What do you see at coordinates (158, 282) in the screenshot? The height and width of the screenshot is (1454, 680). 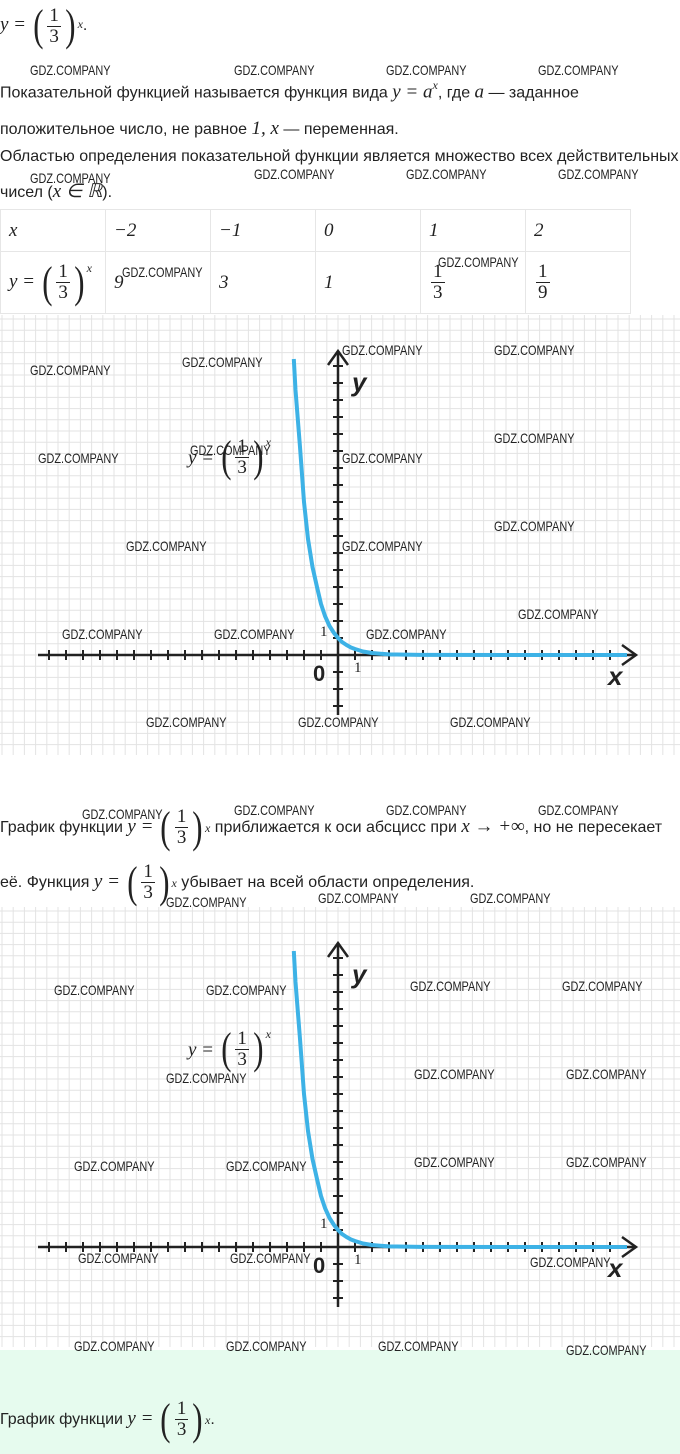 I see `table-cell: 9` at bounding box center [158, 282].